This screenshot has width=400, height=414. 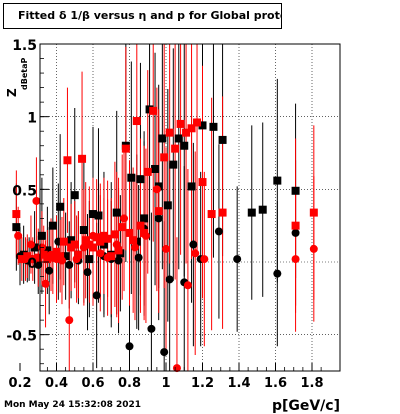 I want to click on y-axis-label-sub: dBetaP, so click(x=24, y=74).